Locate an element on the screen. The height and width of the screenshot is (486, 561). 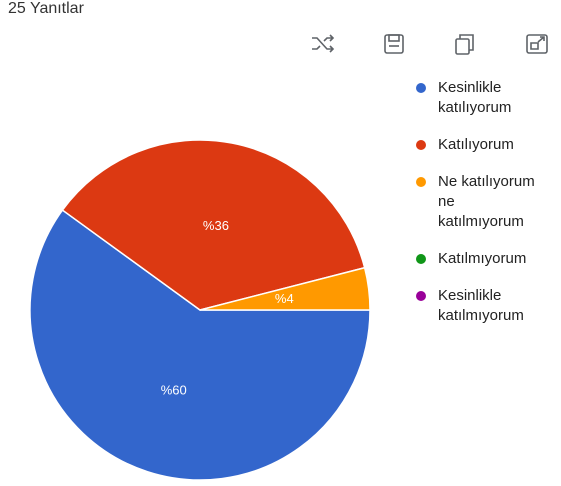
legend-label: Katılıyorum is located at coordinates (476, 144).